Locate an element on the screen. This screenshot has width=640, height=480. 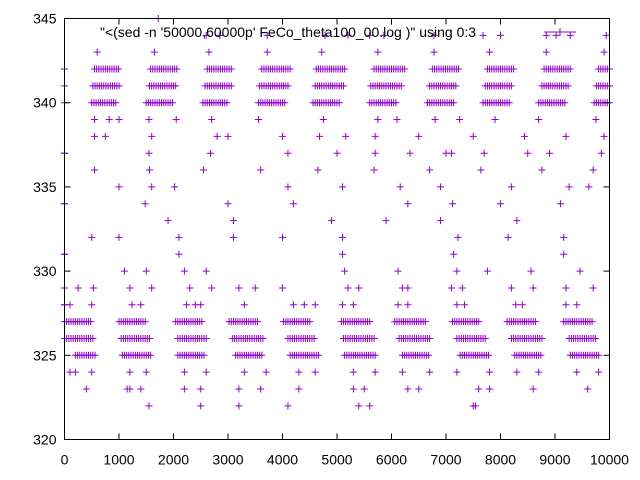
x-tick-label: 8000 is located at coordinates (500, 460).